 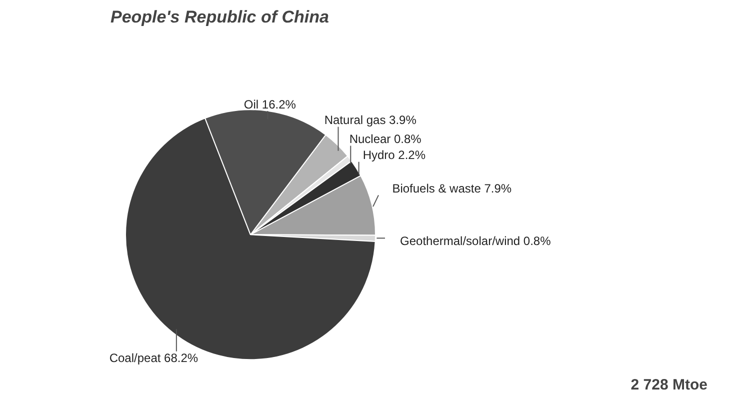 I want to click on slice-label: Natural gas 3.9%, so click(x=370, y=120).